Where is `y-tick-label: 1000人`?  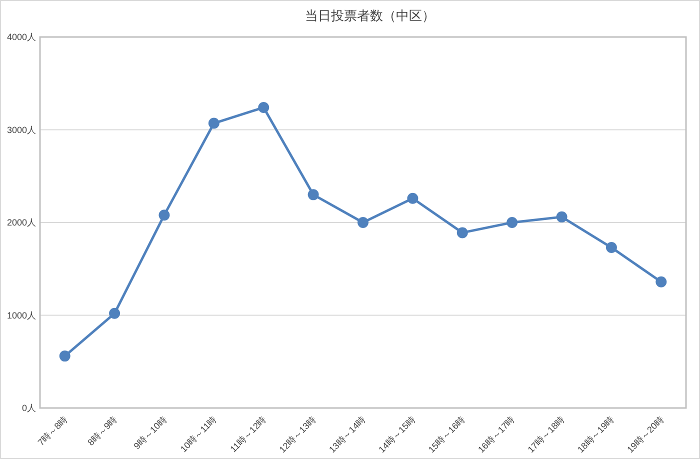 y-tick-label: 1000人 is located at coordinates (21, 315).